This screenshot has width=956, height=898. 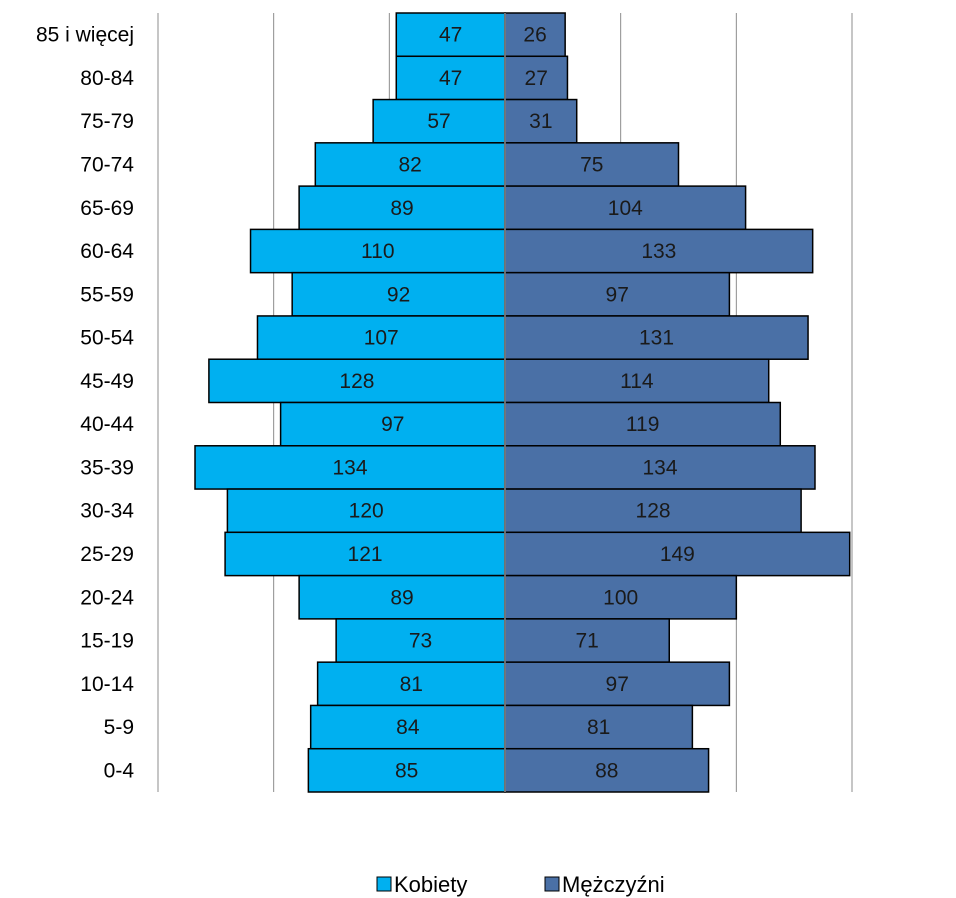 What do you see at coordinates (536, 78) in the screenshot?
I see `data-label-mezczyzni: 27` at bounding box center [536, 78].